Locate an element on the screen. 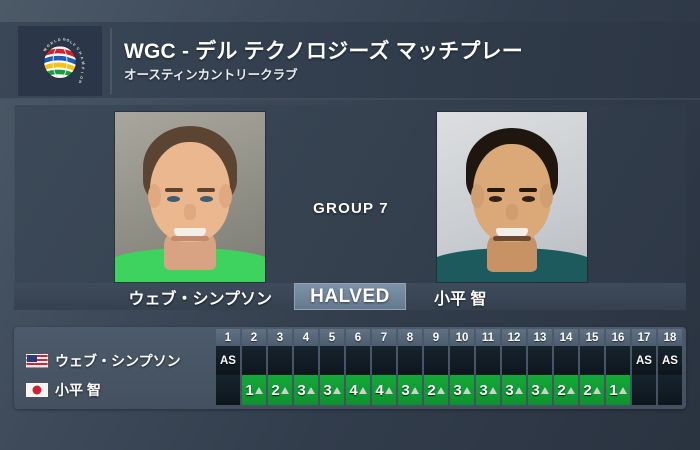 This screenshot has width=700, height=450. result-text: HALVED is located at coordinates (350, 296).